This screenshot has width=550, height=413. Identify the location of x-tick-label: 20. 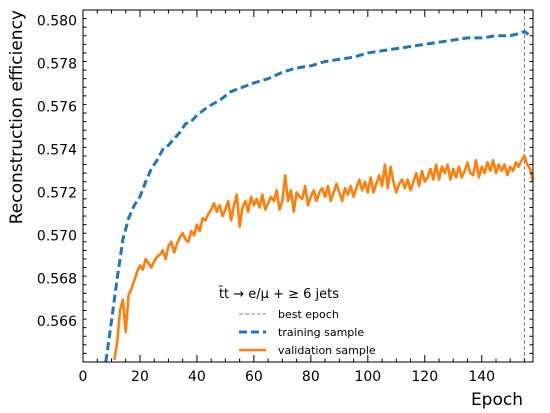
(140, 377).